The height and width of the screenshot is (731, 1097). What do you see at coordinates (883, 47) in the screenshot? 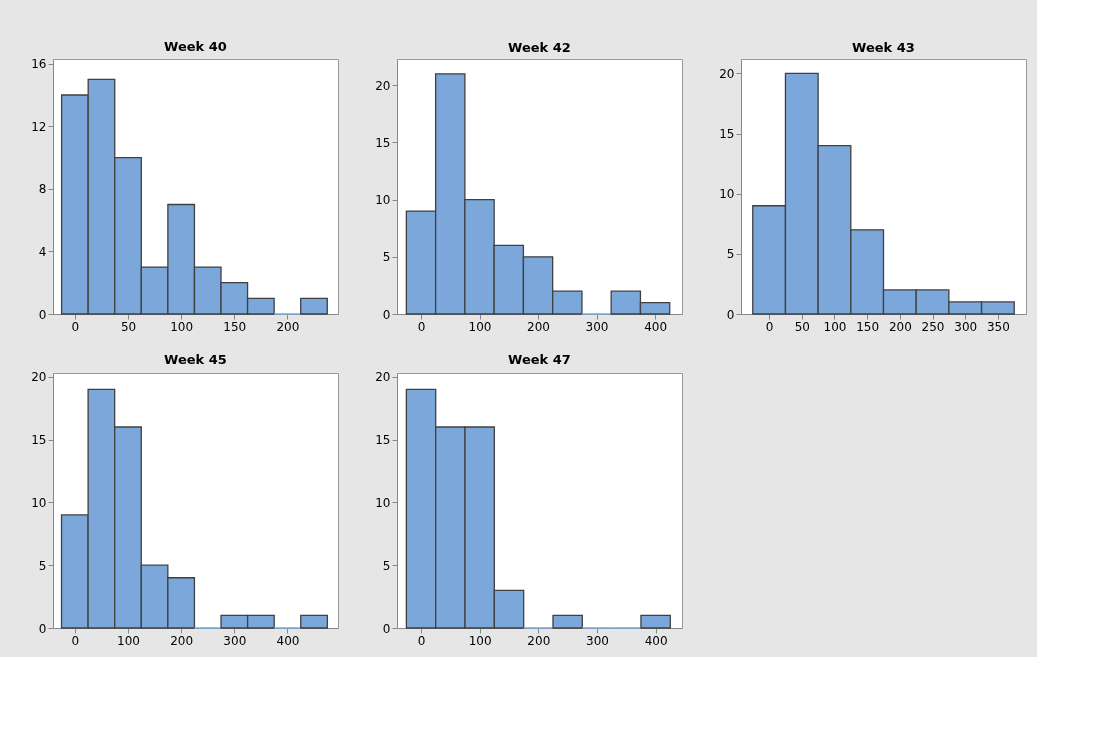
I see `chart-title: Week 43` at bounding box center [883, 47].